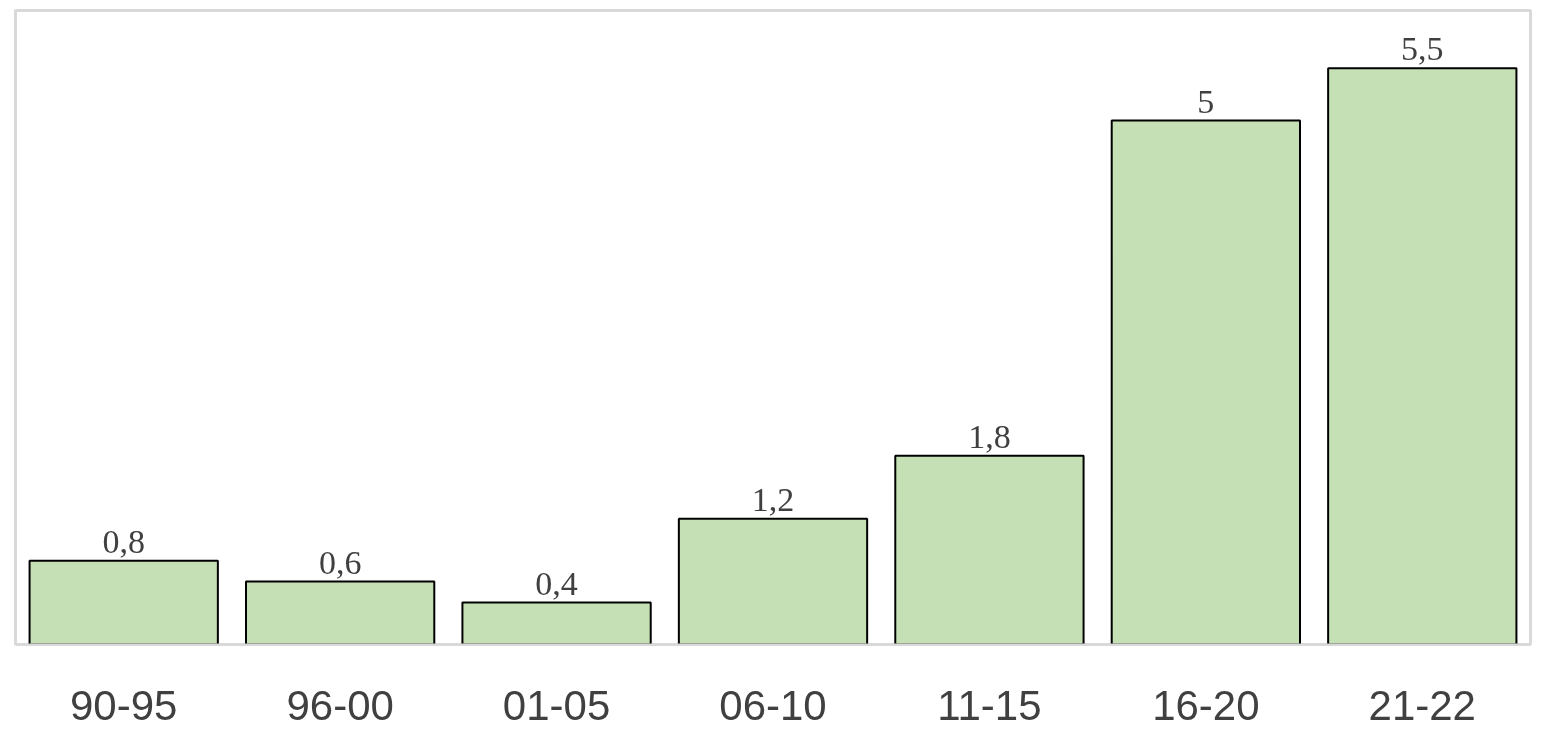 This screenshot has width=1561, height=742. What do you see at coordinates (989, 705) in the screenshot?
I see `x-tick-label: 11-15` at bounding box center [989, 705].